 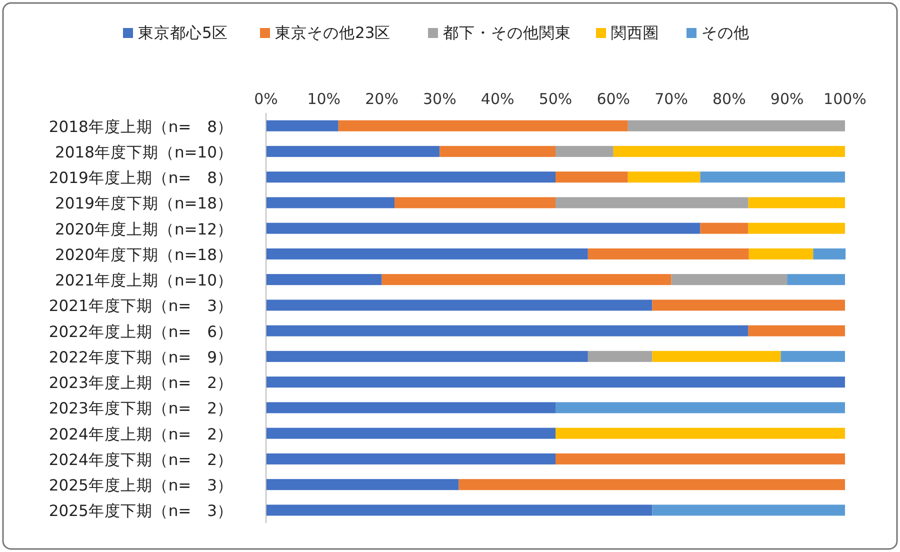 What do you see at coordinates (324, 99) in the screenshot?
I see `x-tick-label: 10%` at bounding box center [324, 99].